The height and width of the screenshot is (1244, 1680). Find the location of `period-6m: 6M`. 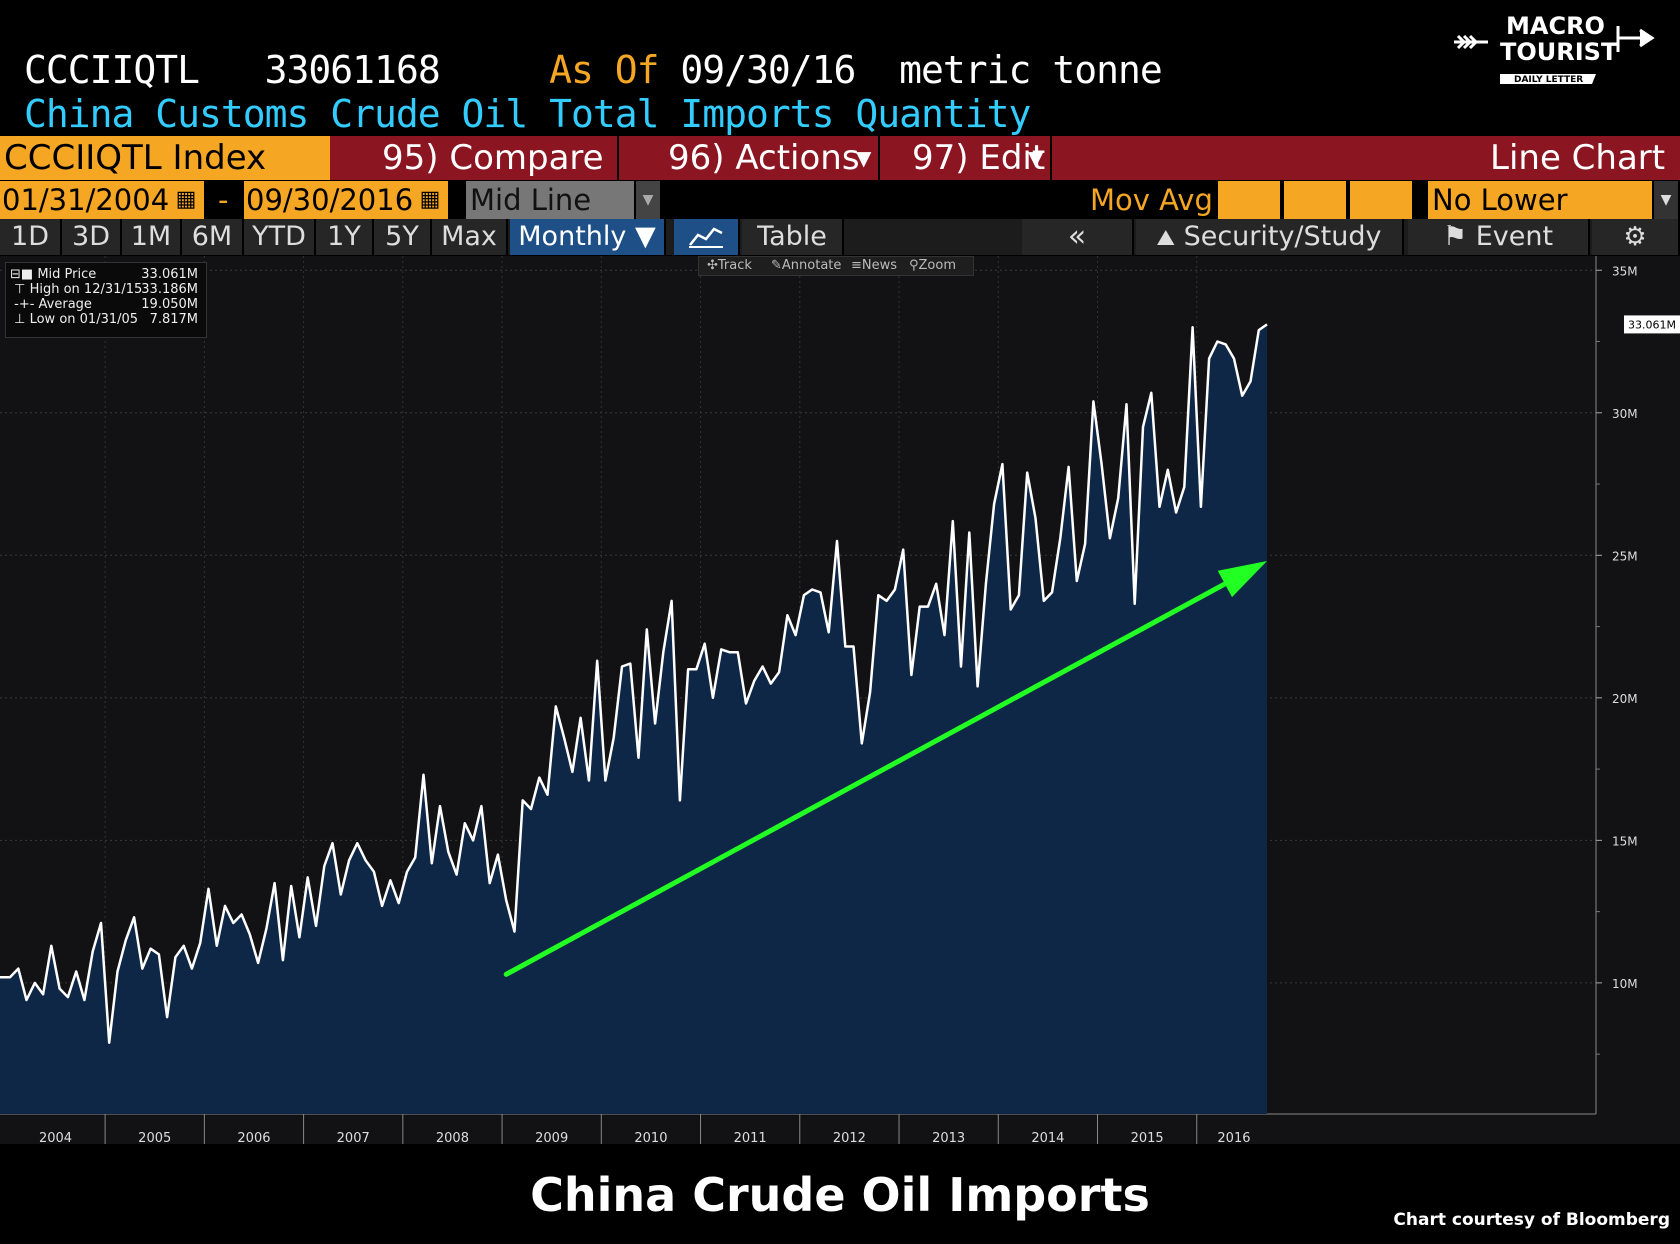

period-6m: 6M is located at coordinates (213, 237).